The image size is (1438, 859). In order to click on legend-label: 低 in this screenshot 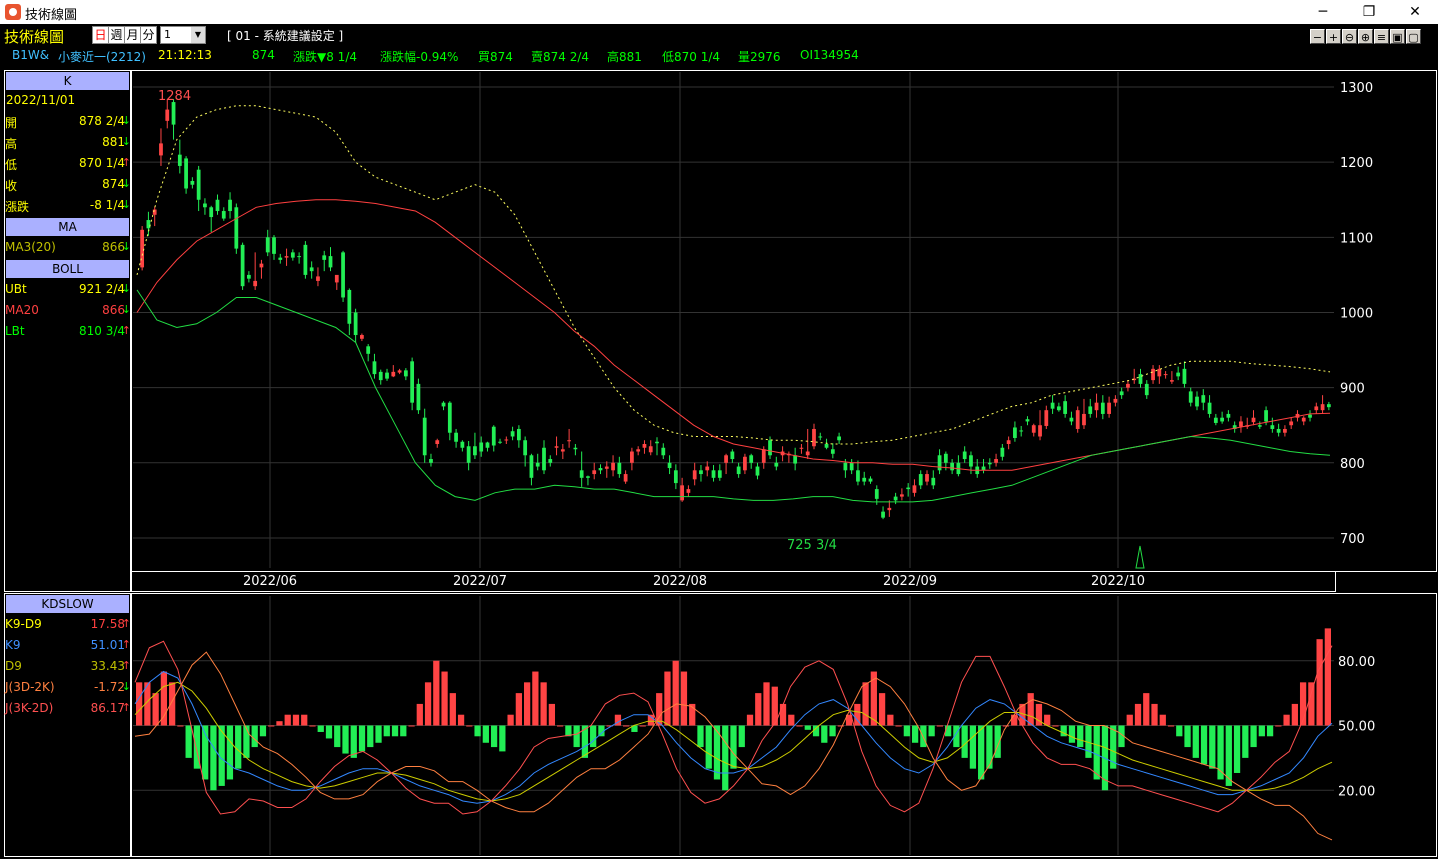, I will do `click(11, 165)`.